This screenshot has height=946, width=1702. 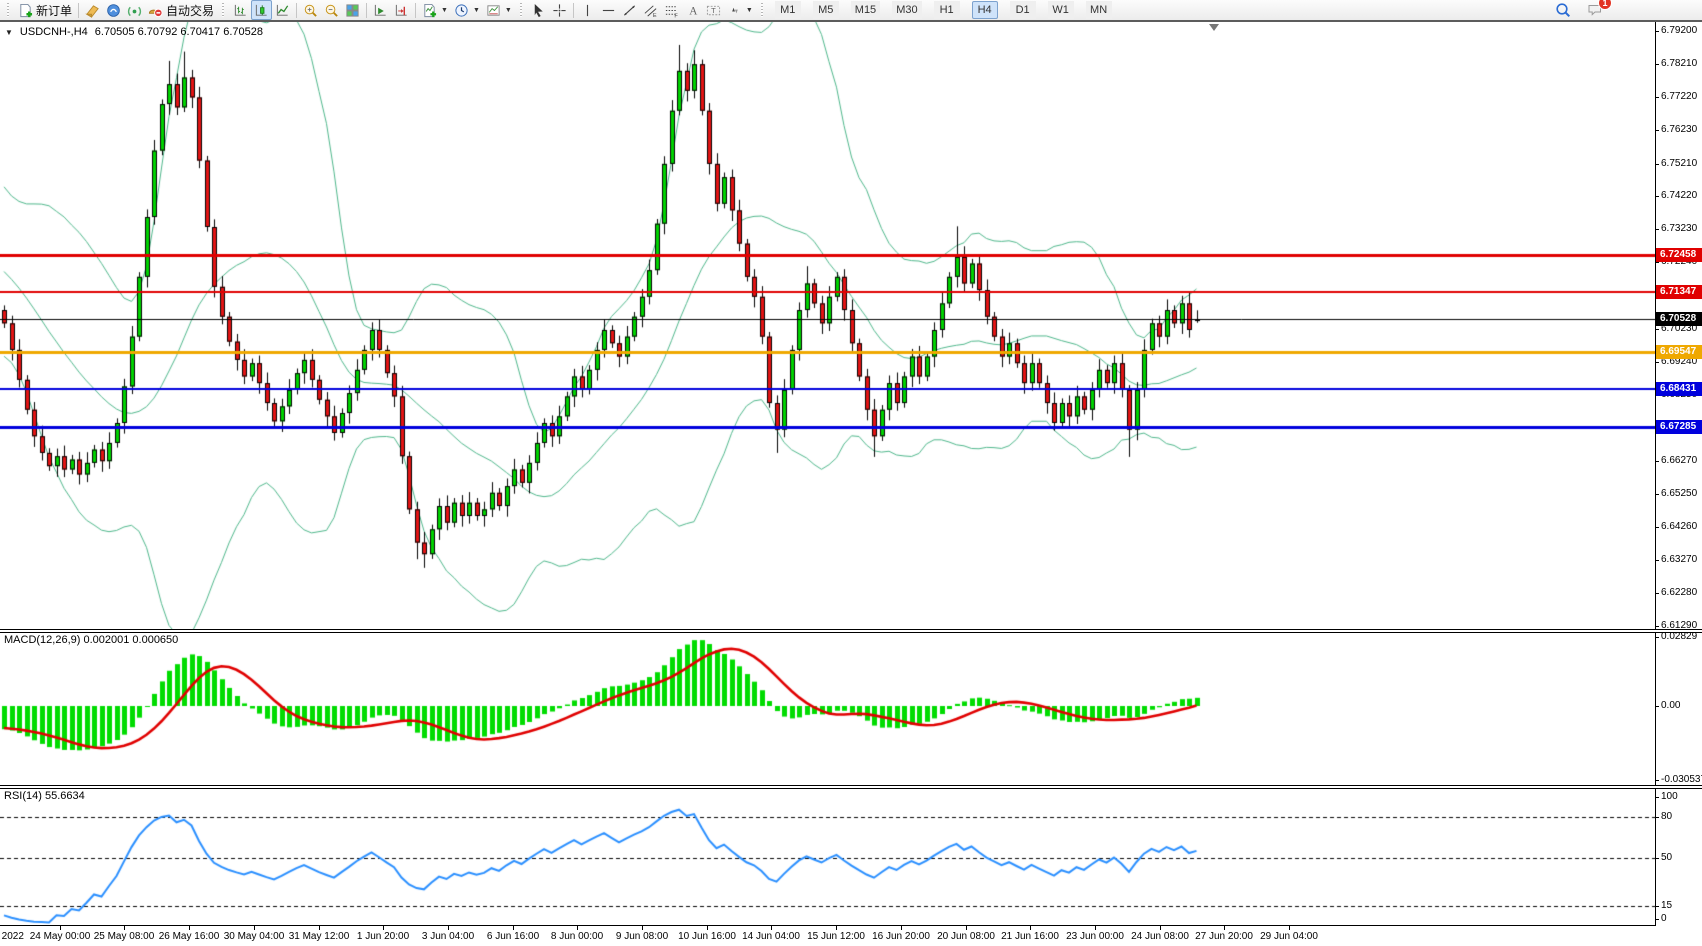 I want to click on timeframe-button-D1: D1, so click(x=1022, y=10).